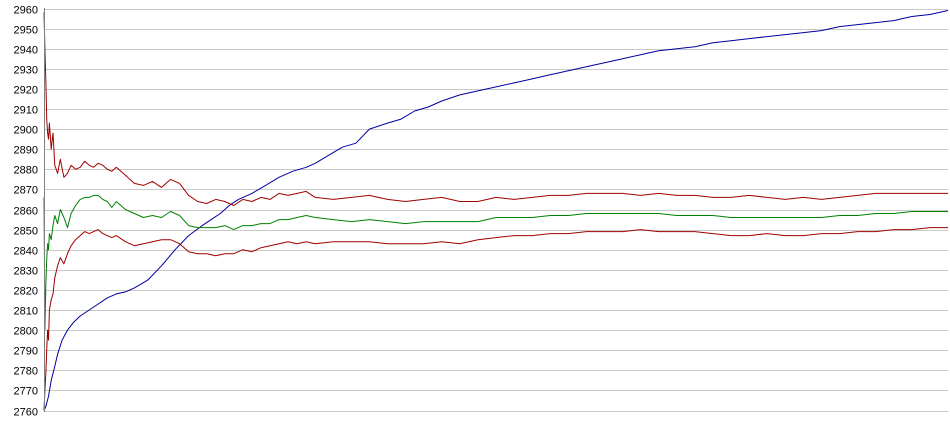 The height and width of the screenshot is (435, 950). I want to click on y-tick-label: 2810, so click(26, 312).